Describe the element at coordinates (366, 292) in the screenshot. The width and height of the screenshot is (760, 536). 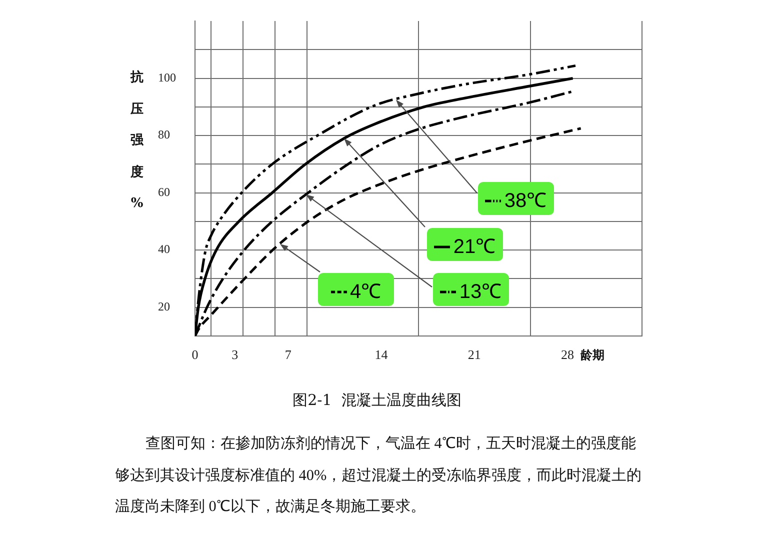
I see `legend-label: 4℃` at that location.